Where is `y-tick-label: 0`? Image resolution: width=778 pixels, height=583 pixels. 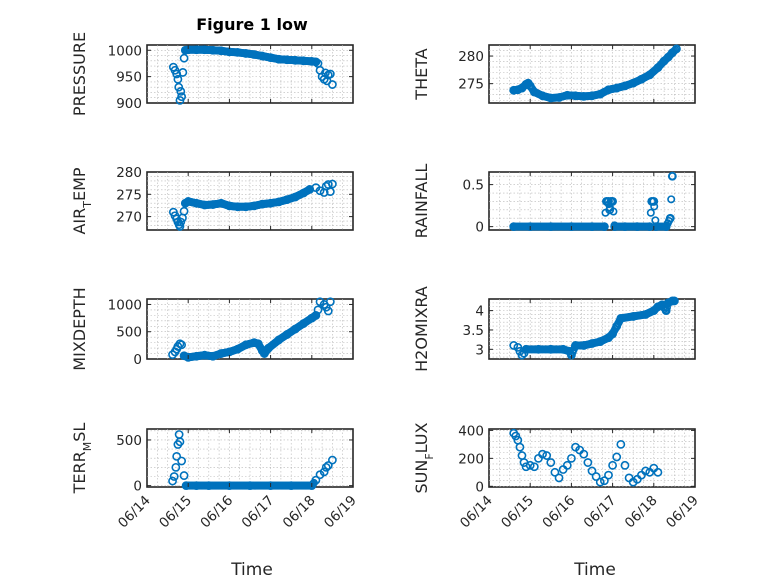
y-tick-label: 0 is located at coordinates (137, 487).